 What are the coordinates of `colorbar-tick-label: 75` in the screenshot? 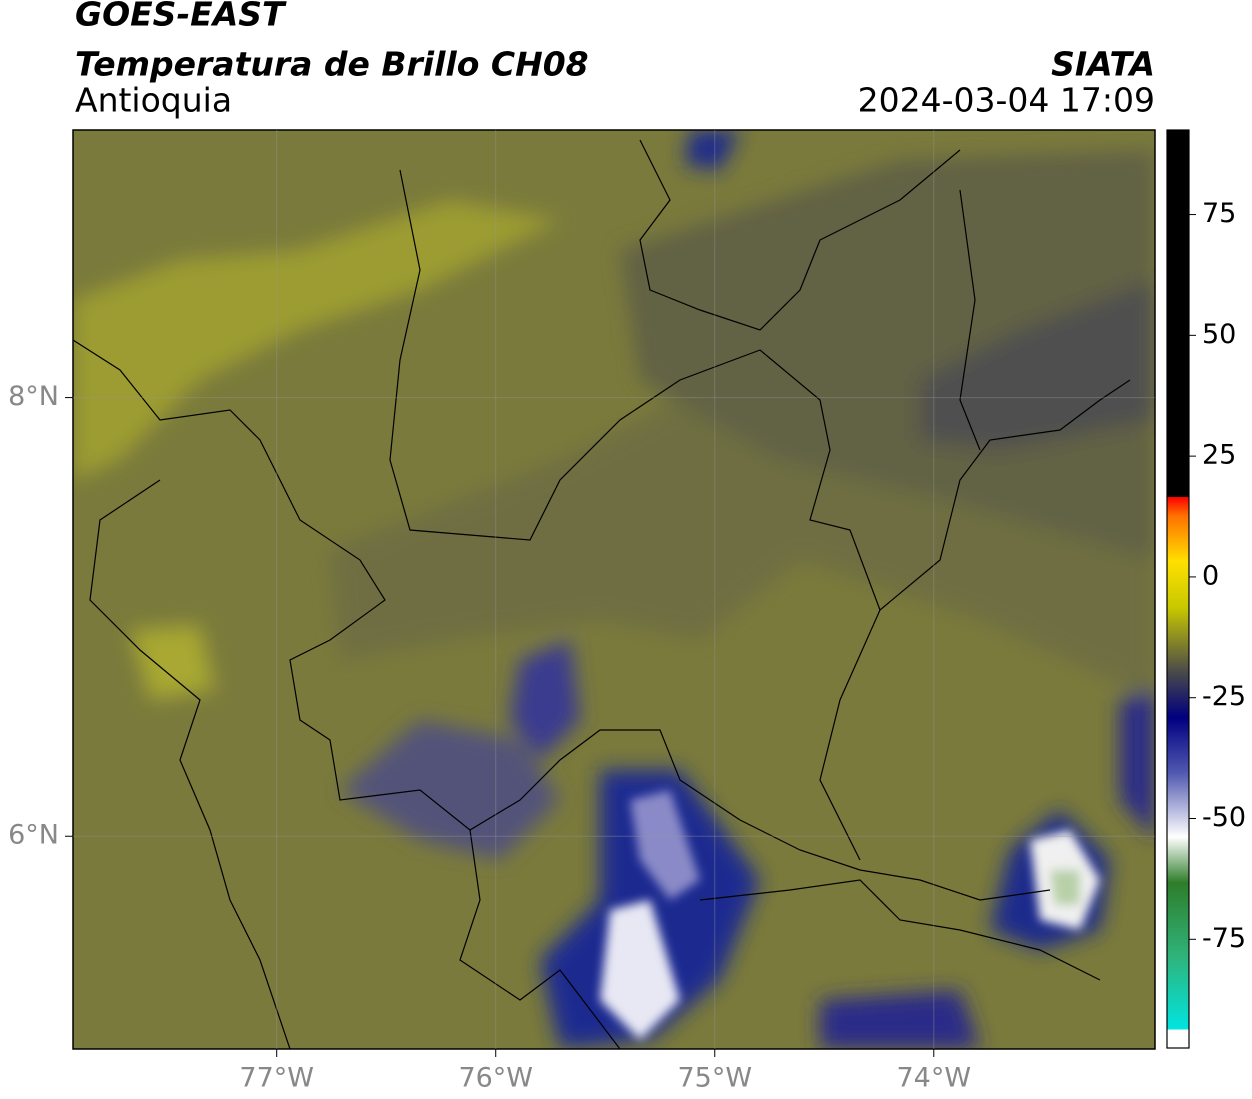 It's located at (1219, 213).